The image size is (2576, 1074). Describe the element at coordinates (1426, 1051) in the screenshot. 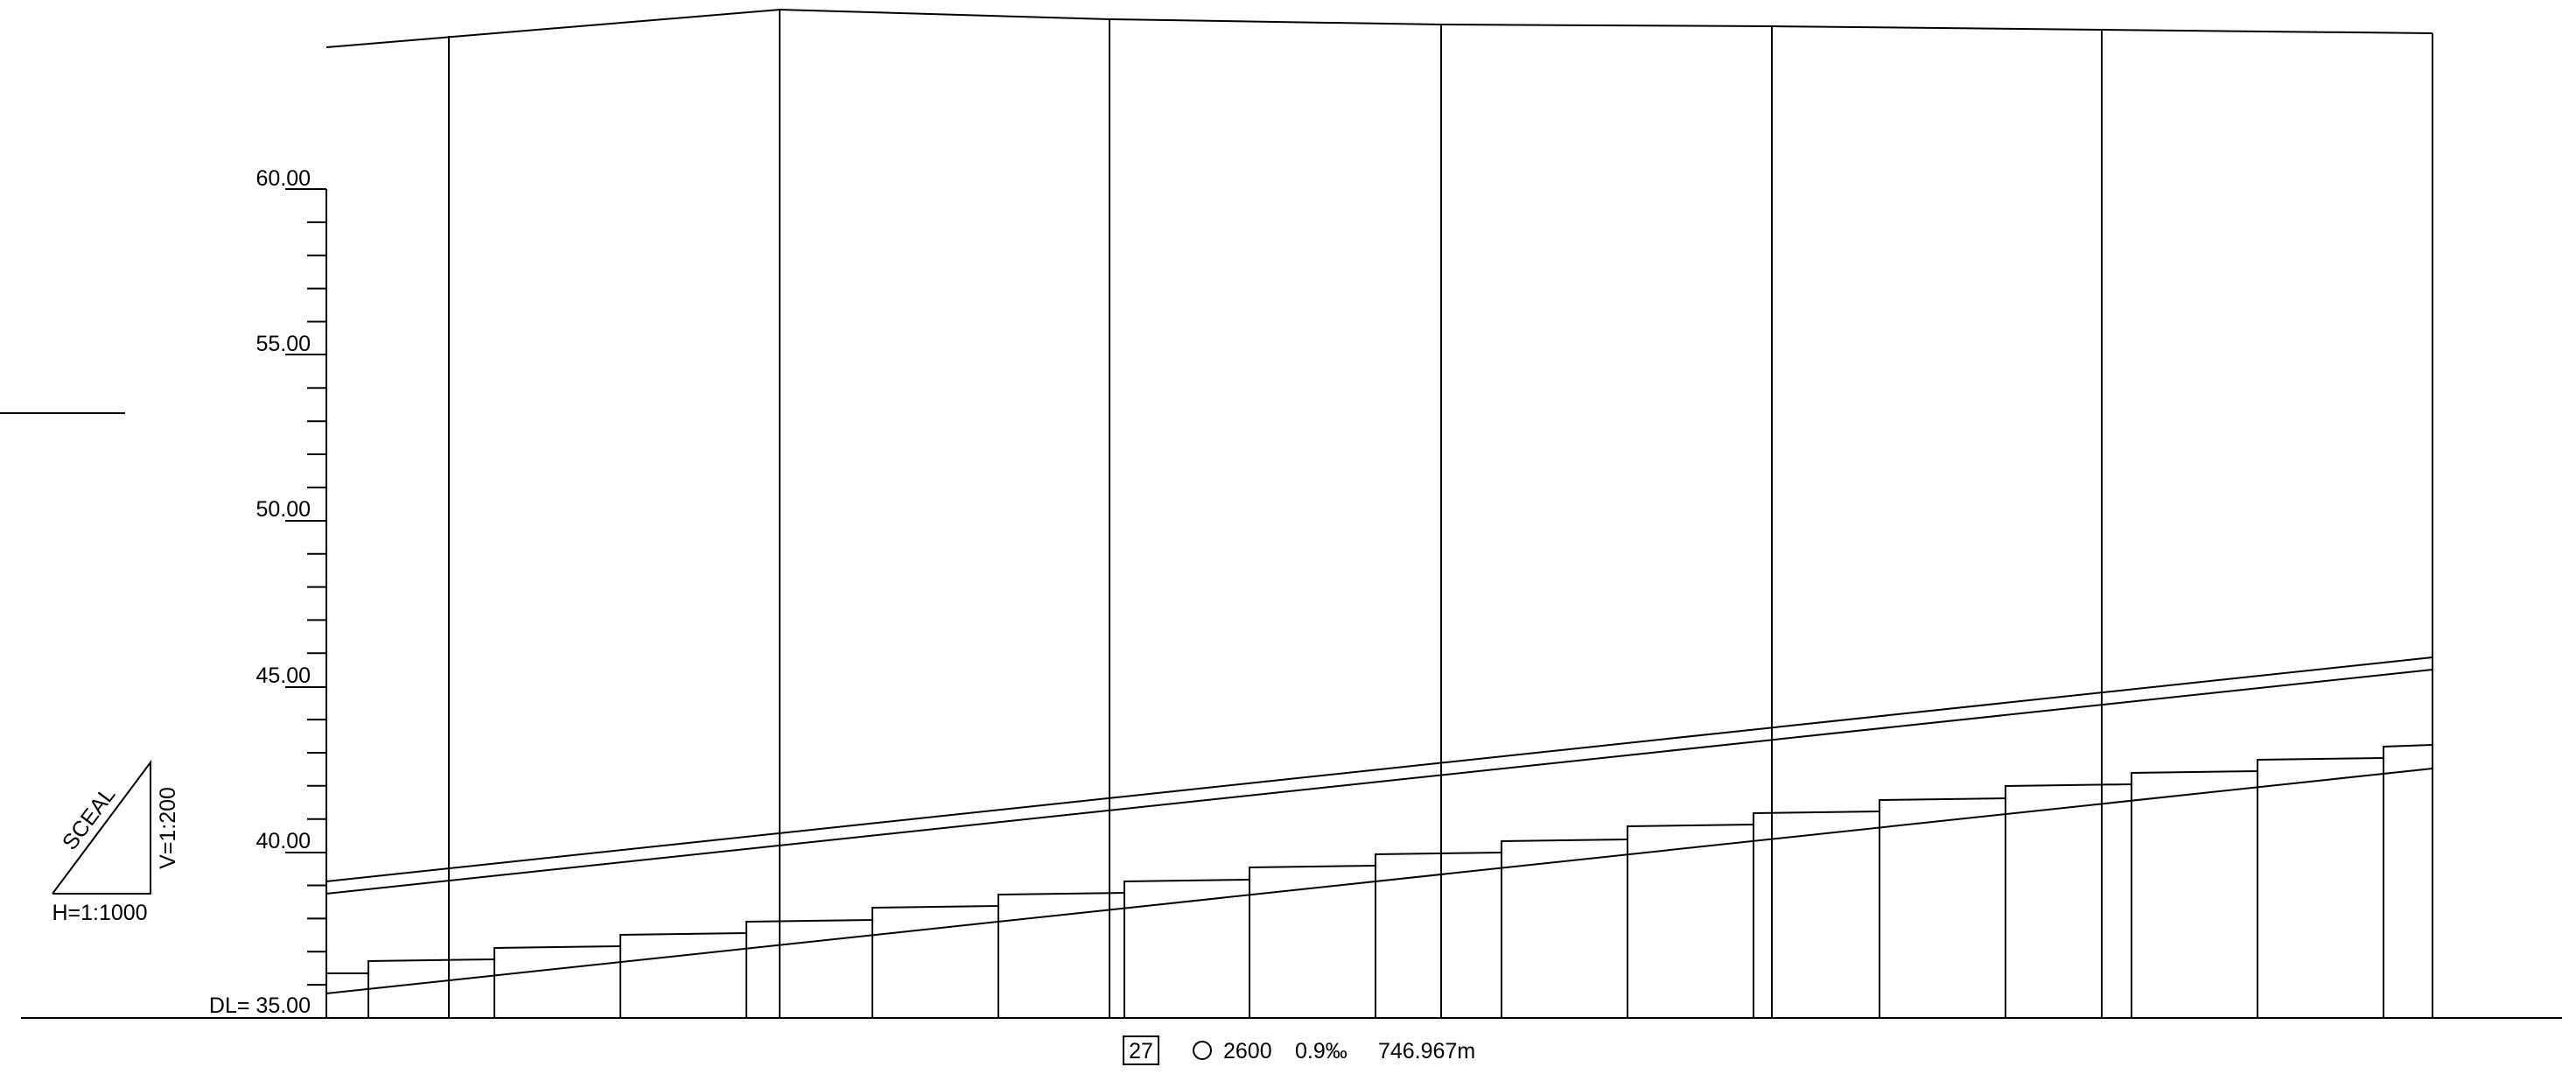

I see `pipe-length: 746.967m` at that location.